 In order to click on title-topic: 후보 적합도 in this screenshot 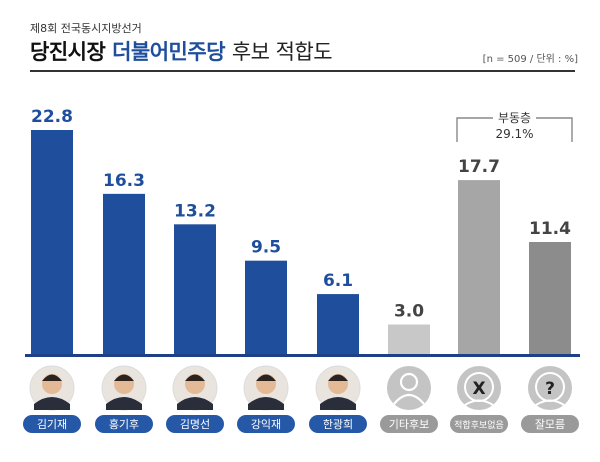, I will do `click(282, 52)`.